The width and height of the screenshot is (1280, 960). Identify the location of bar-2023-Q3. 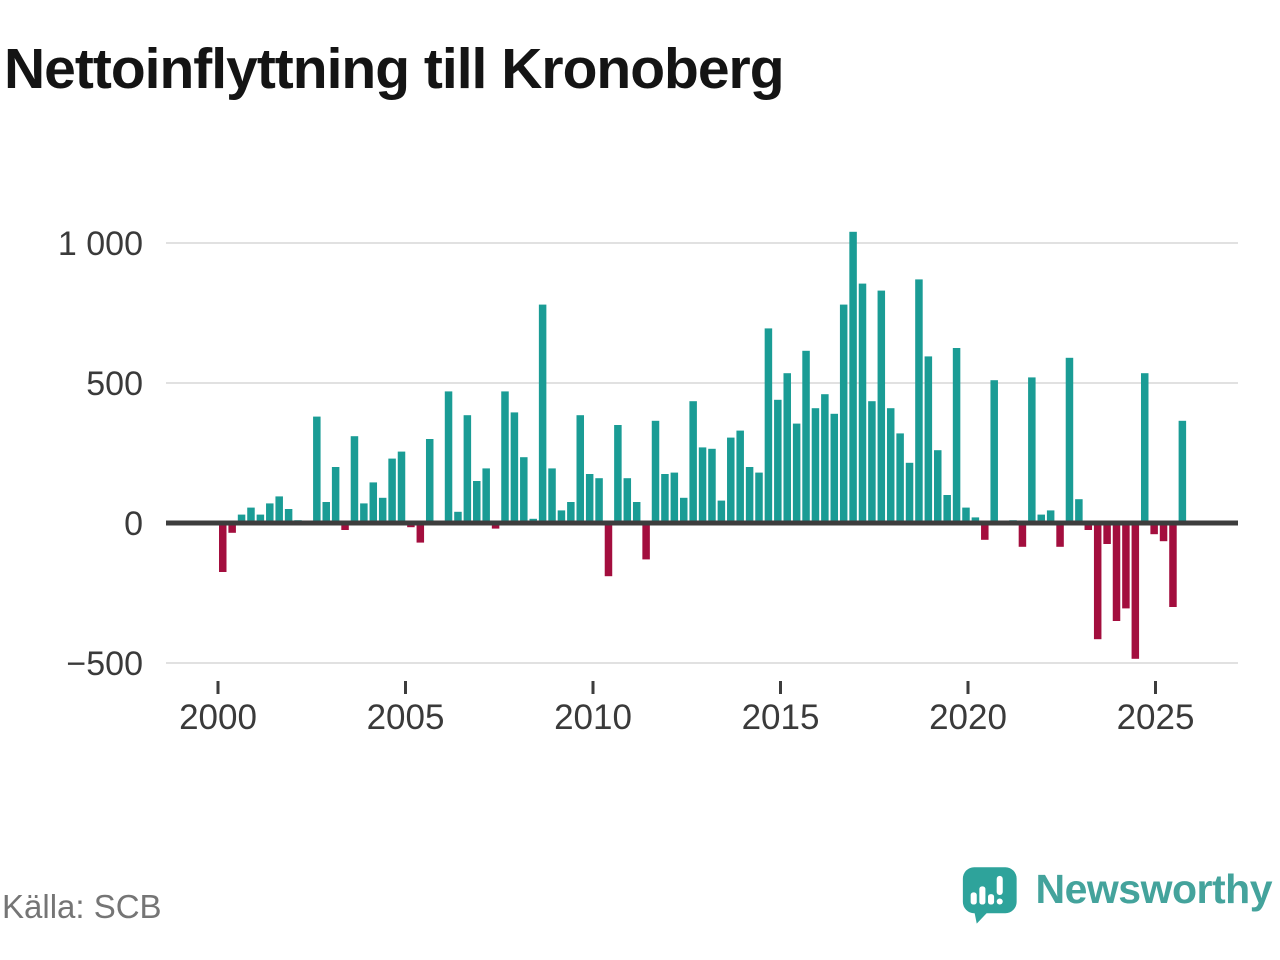
(1107, 533).